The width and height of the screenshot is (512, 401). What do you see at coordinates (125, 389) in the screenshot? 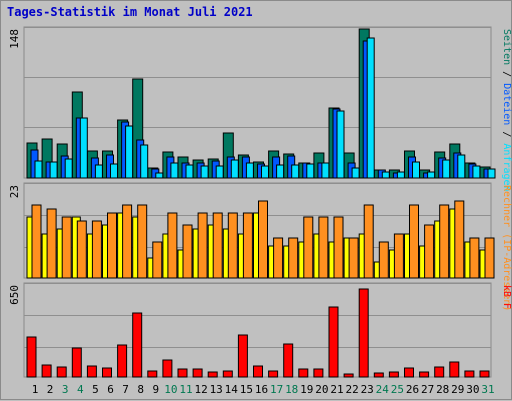
I see `day-label: 7` at bounding box center [125, 389].